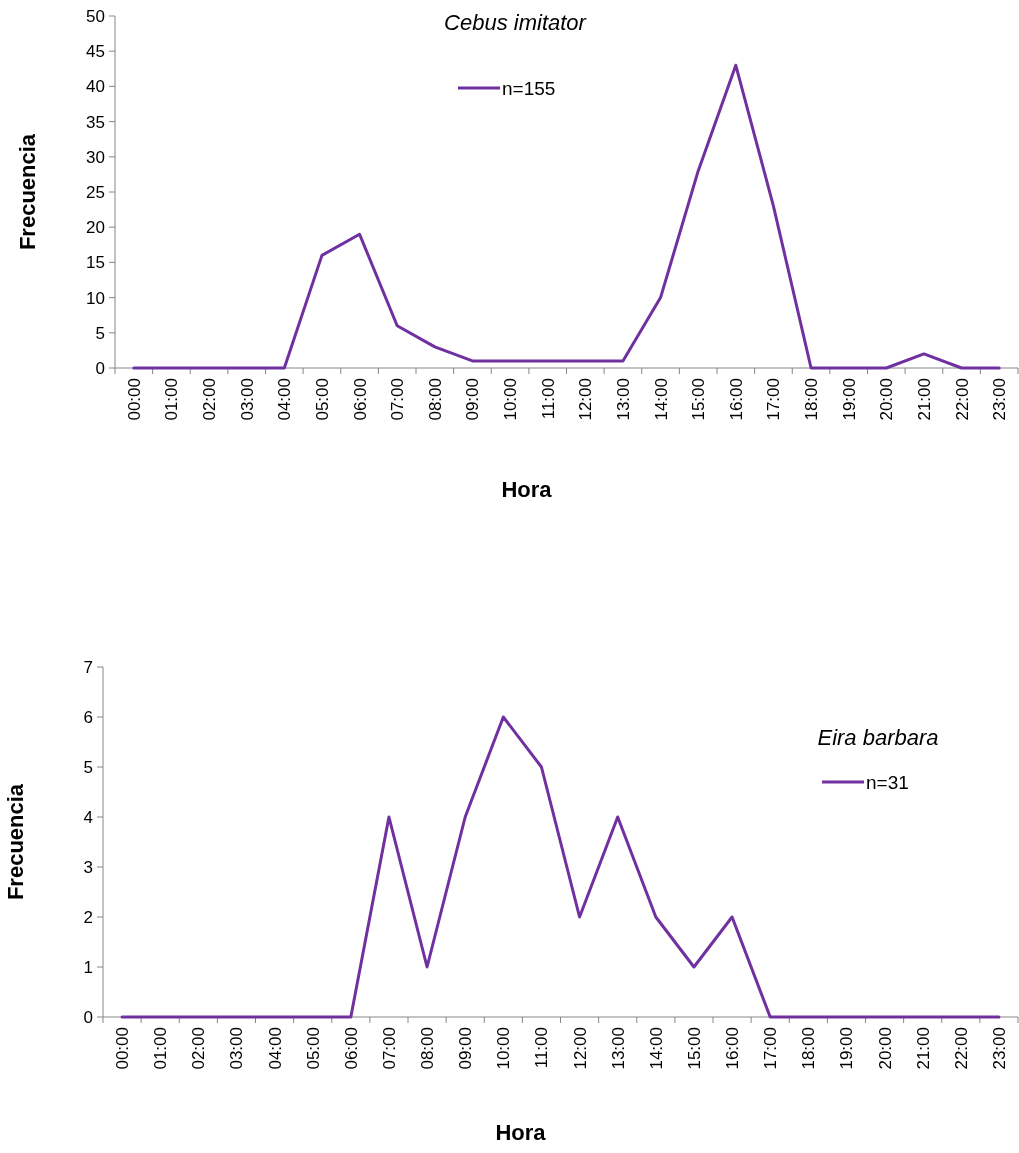 The image size is (1019, 1153). Describe the element at coordinates (887, 782) in the screenshot. I see `legend-label: n=31` at that location.